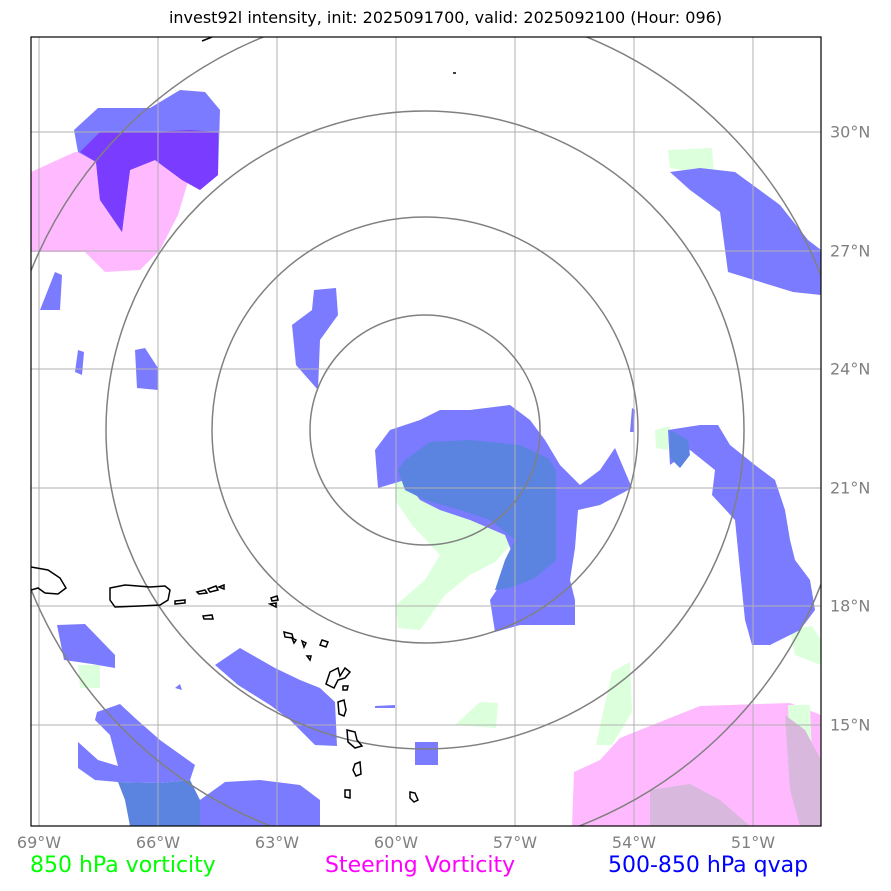 The height and width of the screenshot is (891, 891). What do you see at coordinates (850, 251) in the screenshot?
I see `lat-label-27n: 27°N` at bounding box center [850, 251].